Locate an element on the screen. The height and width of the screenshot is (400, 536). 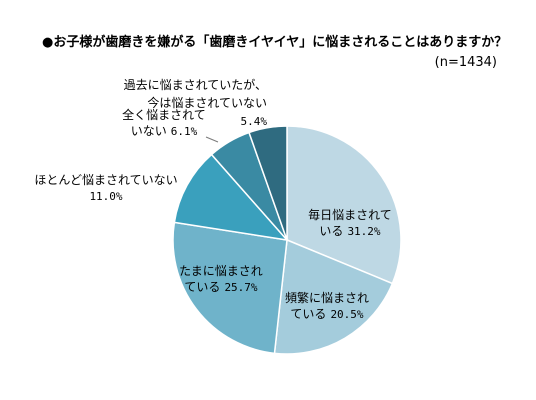
chart-subtitle: (n=1434) is located at coordinates (466, 62).